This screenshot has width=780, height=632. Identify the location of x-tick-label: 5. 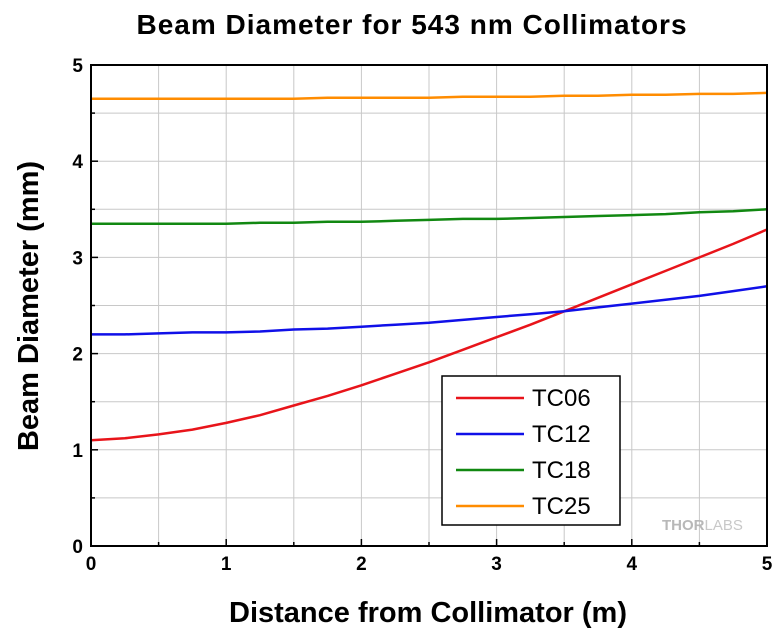
(767, 564).